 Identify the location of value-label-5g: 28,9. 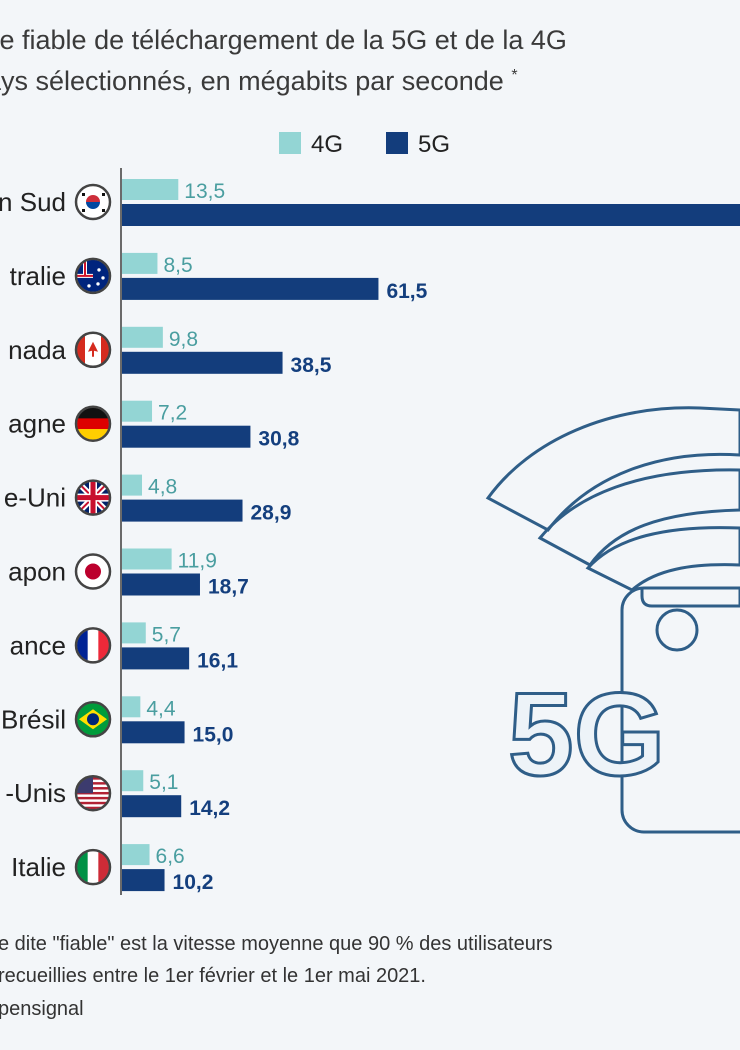
(271, 513).